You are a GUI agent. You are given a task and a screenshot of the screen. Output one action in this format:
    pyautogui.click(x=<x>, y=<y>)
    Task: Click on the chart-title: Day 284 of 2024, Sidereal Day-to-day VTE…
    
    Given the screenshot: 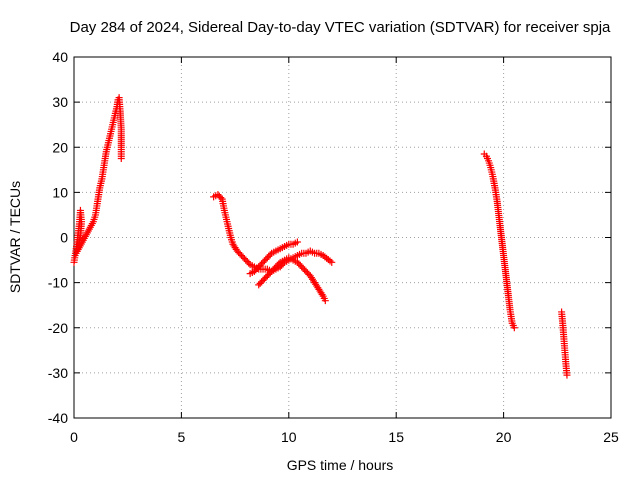 What is the action you would take?
    pyautogui.click(x=340, y=27)
    